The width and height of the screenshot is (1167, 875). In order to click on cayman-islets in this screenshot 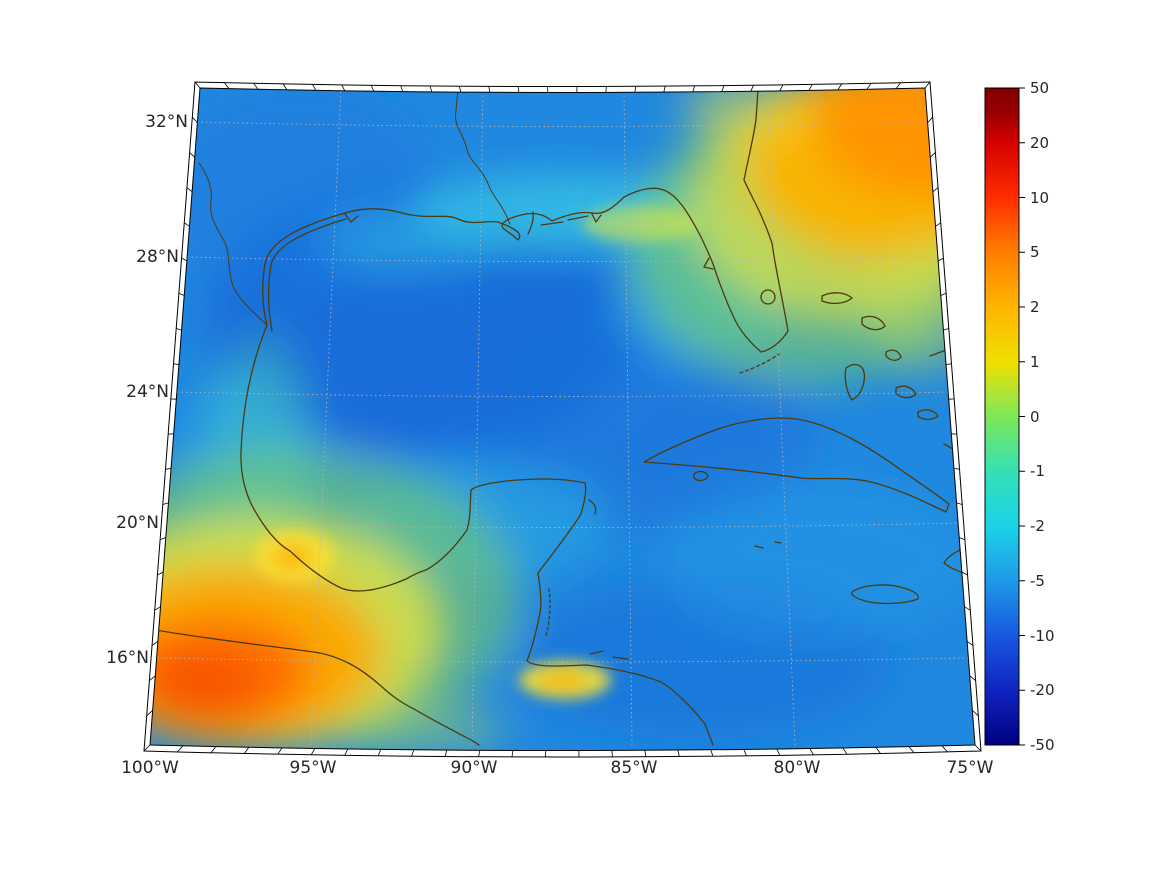, I will do `click(768, 545)`.